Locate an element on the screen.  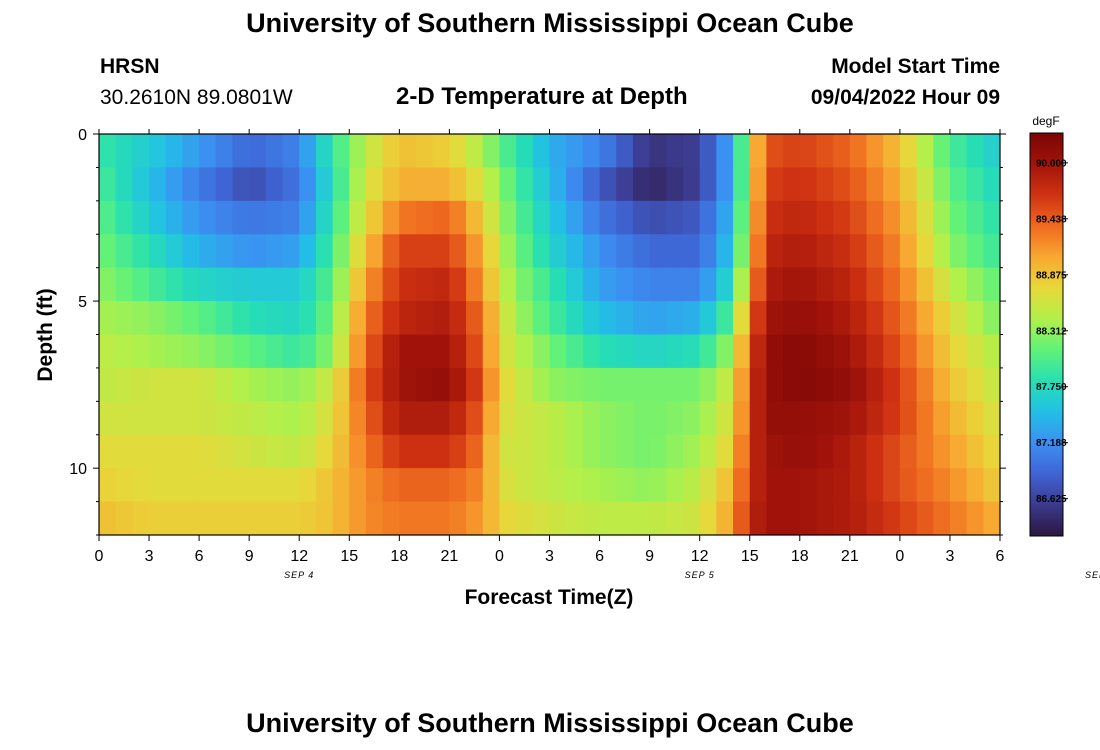
x-tick-label: 12 is located at coordinates (700, 556).